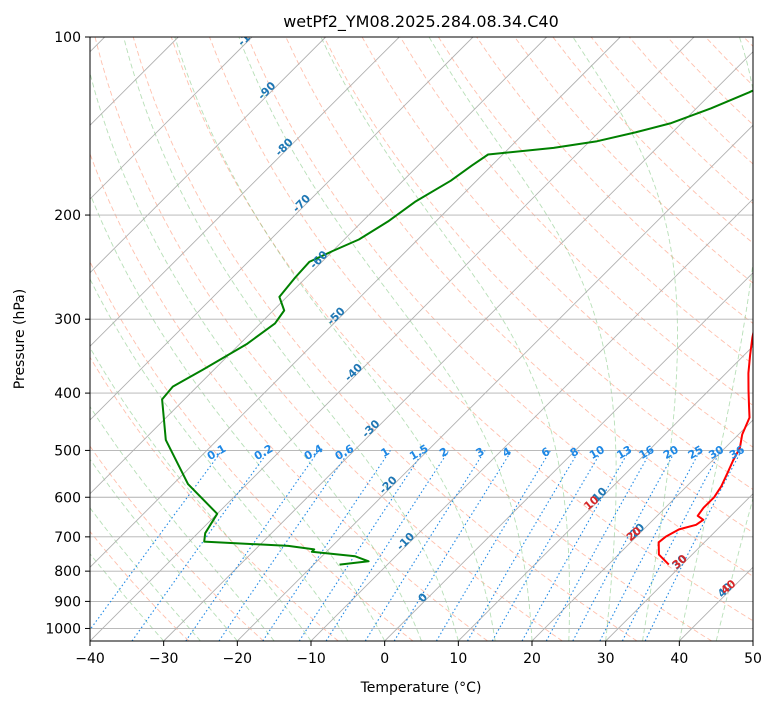 Image resolution: width=775 pixels, height=708 pixels. I want to click on mixing-ratio-label: 1, so click(385, 452).